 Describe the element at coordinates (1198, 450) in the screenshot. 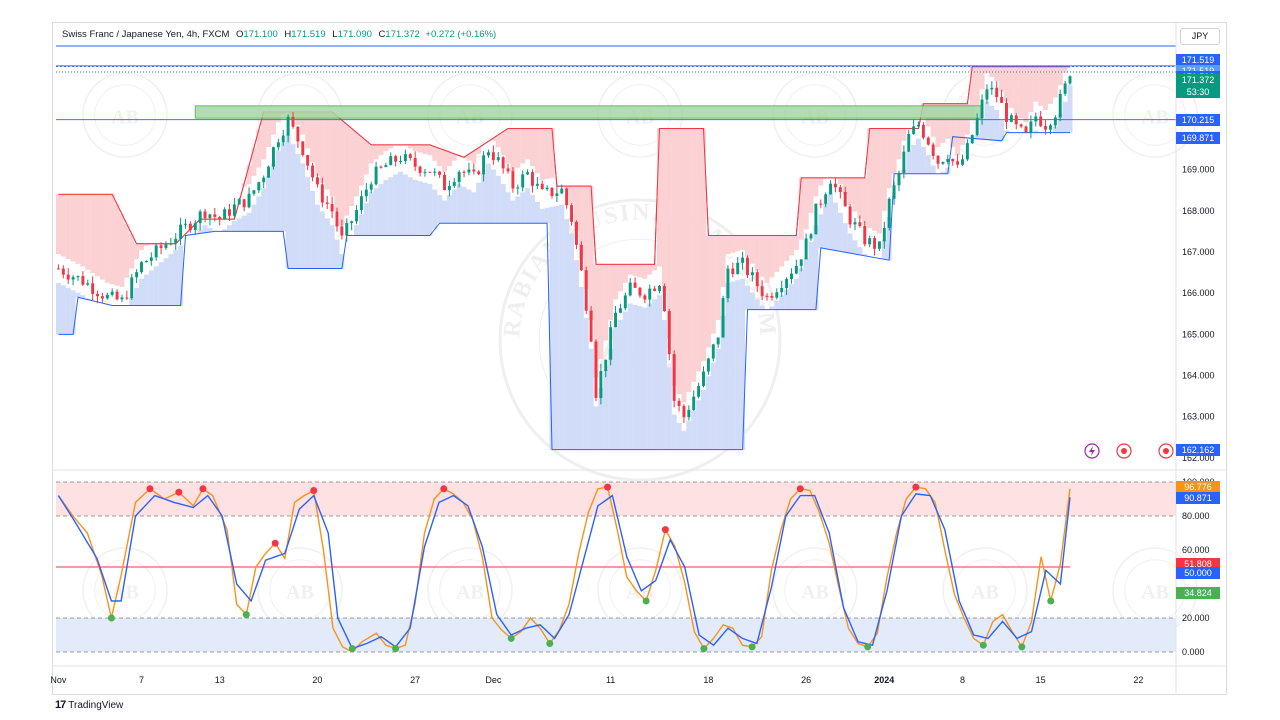

I see `price-tag: 162.162` at that location.